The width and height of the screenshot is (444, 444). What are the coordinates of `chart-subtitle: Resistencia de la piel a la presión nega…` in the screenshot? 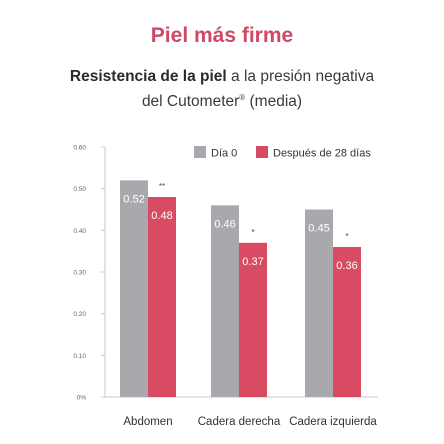 It's located at (222, 89).